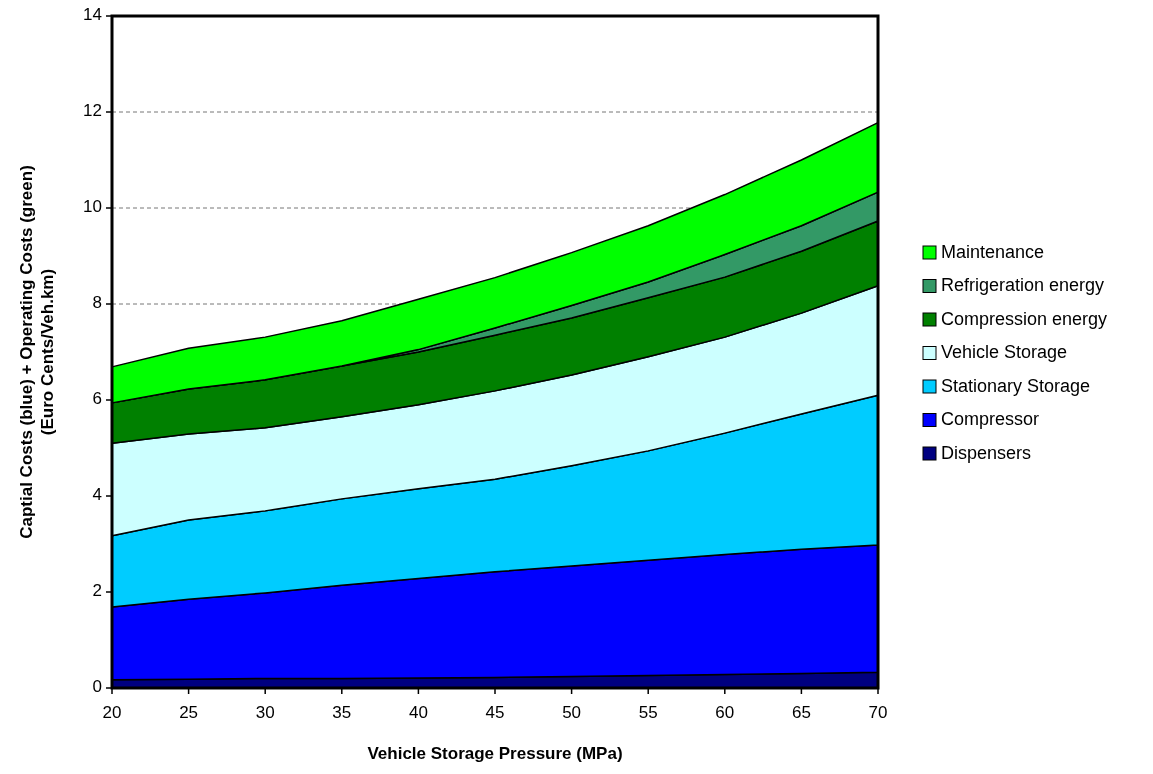 Image resolution: width=1153 pixels, height=774 pixels. Describe the element at coordinates (97, 495) in the screenshot. I see `y-tick-label: 4` at that location.